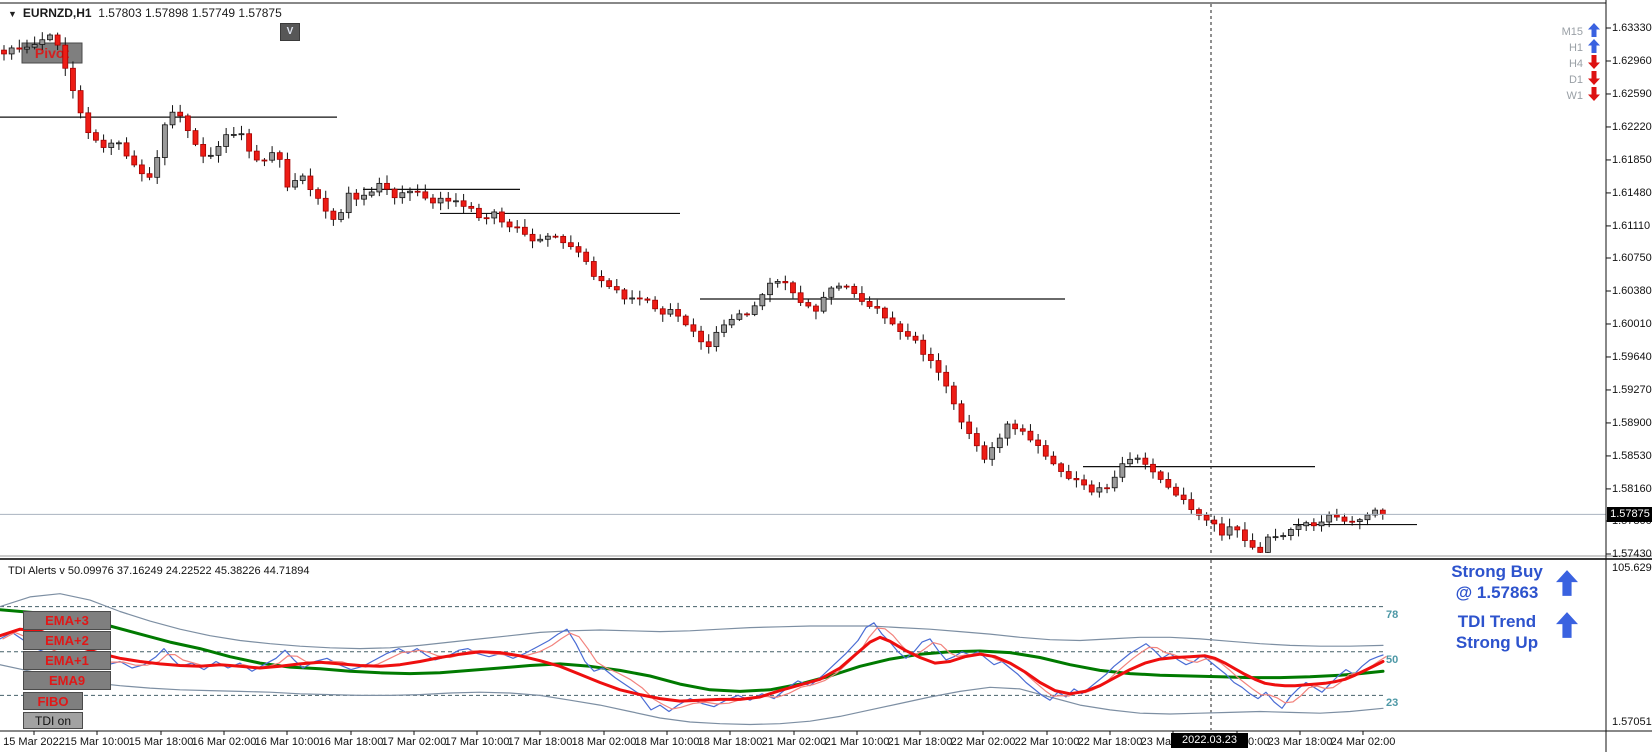  What do you see at coordinates (1632, 422) in the screenshot?
I see `price-axis-label: 1.58900` at bounding box center [1632, 422].